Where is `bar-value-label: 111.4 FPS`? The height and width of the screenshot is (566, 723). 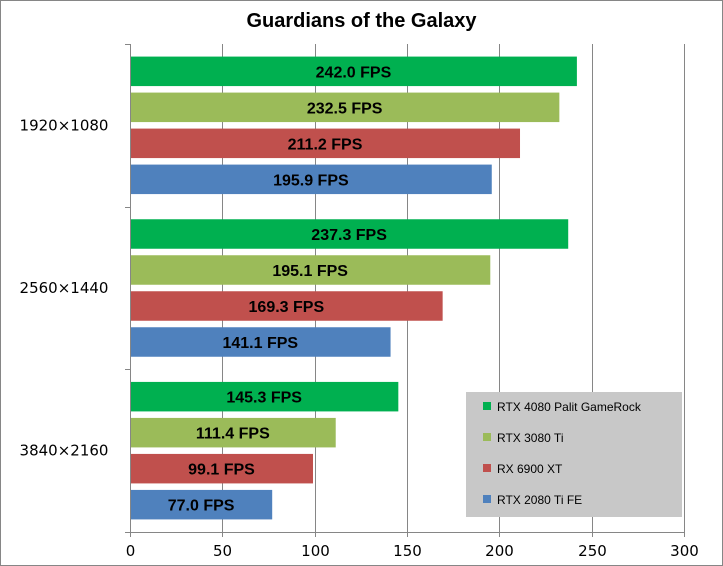
bar-value-label: 111.4 FPS is located at coordinates (233, 434).